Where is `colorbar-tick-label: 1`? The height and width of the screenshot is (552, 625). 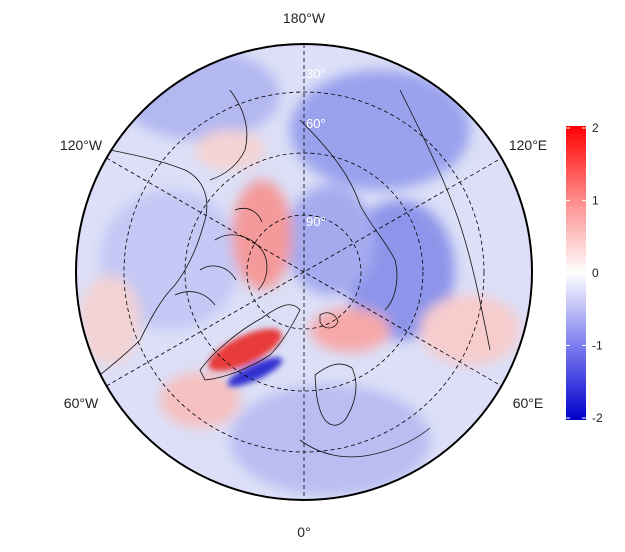
colorbar-tick-label: 1 is located at coordinates (595, 201).